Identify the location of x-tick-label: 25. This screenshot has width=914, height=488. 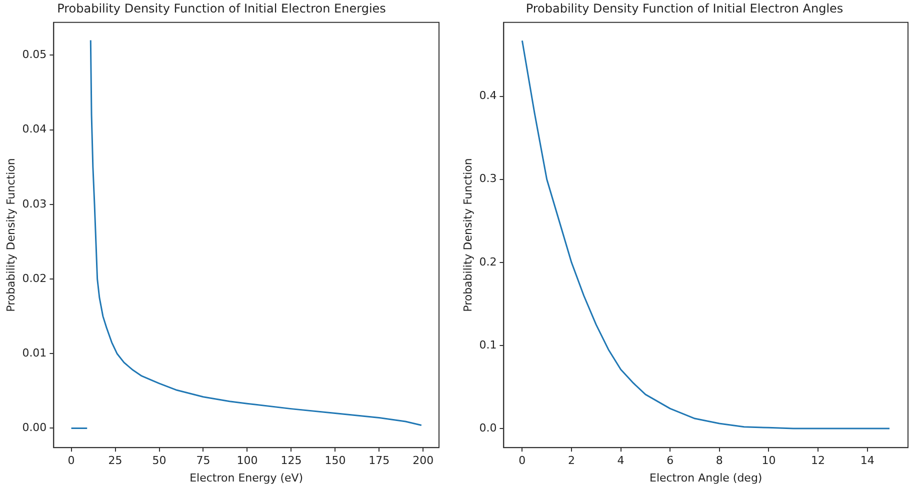
(115, 461).